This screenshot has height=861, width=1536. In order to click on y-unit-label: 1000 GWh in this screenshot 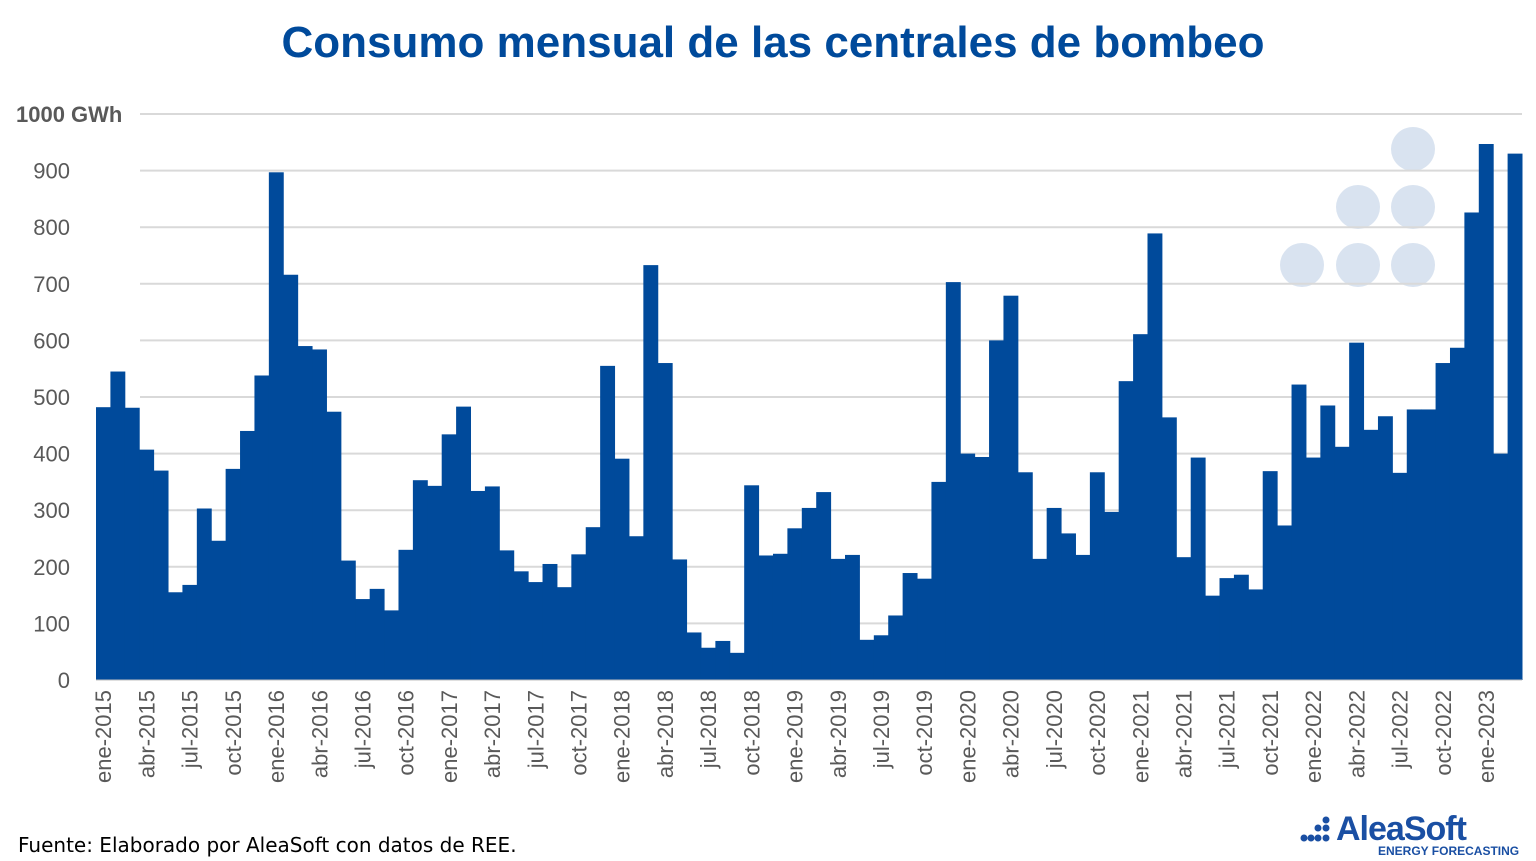, I will do `click(69, 114)`.